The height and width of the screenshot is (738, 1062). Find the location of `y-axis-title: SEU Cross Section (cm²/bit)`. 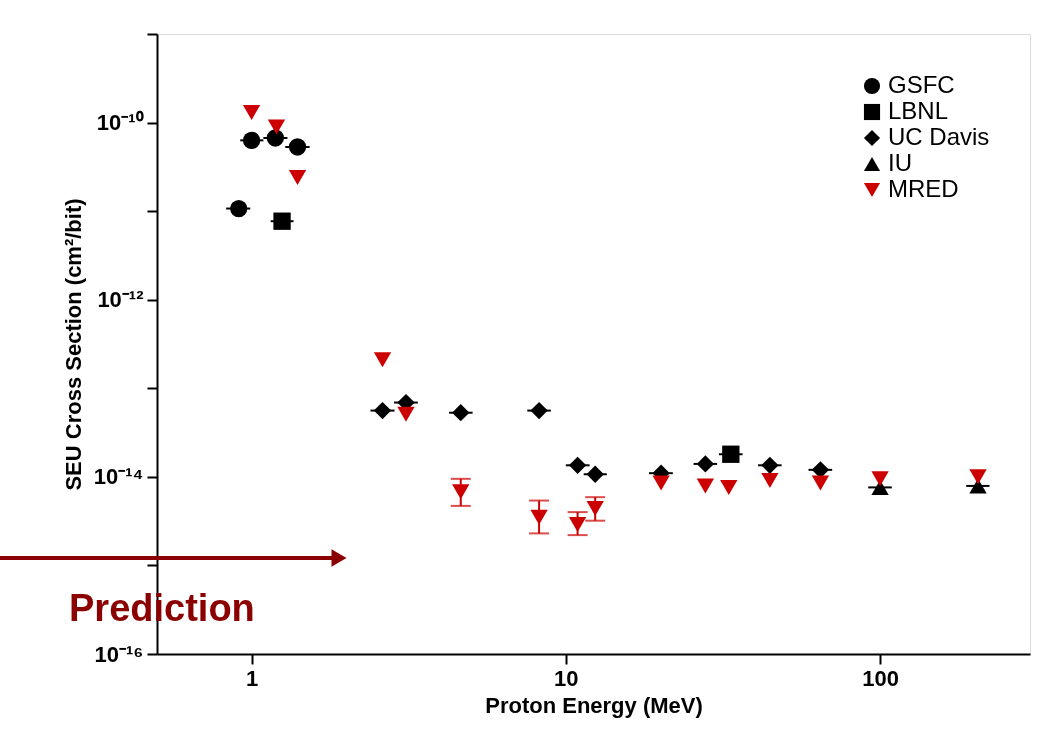

y-axis-title: SEU Cross Section (cm²/bit) is located at coordinates (73, 344).